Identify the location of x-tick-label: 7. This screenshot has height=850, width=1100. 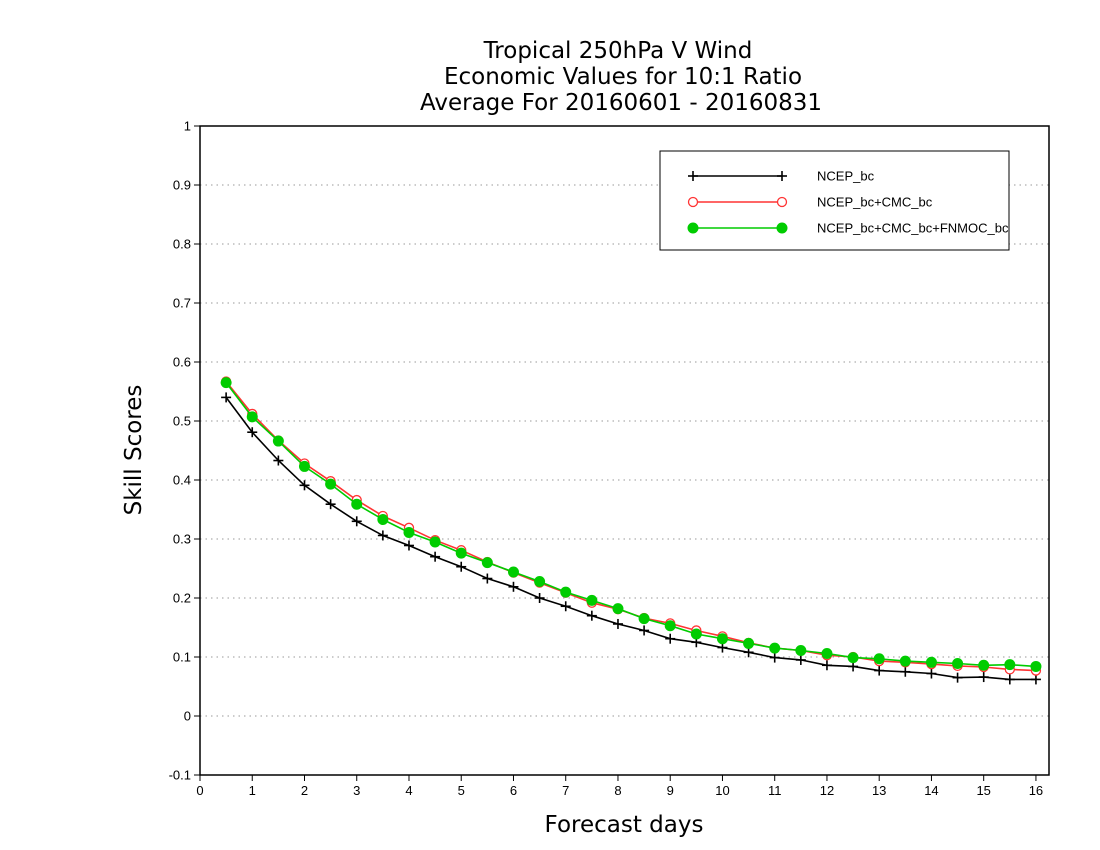
(565, 790).